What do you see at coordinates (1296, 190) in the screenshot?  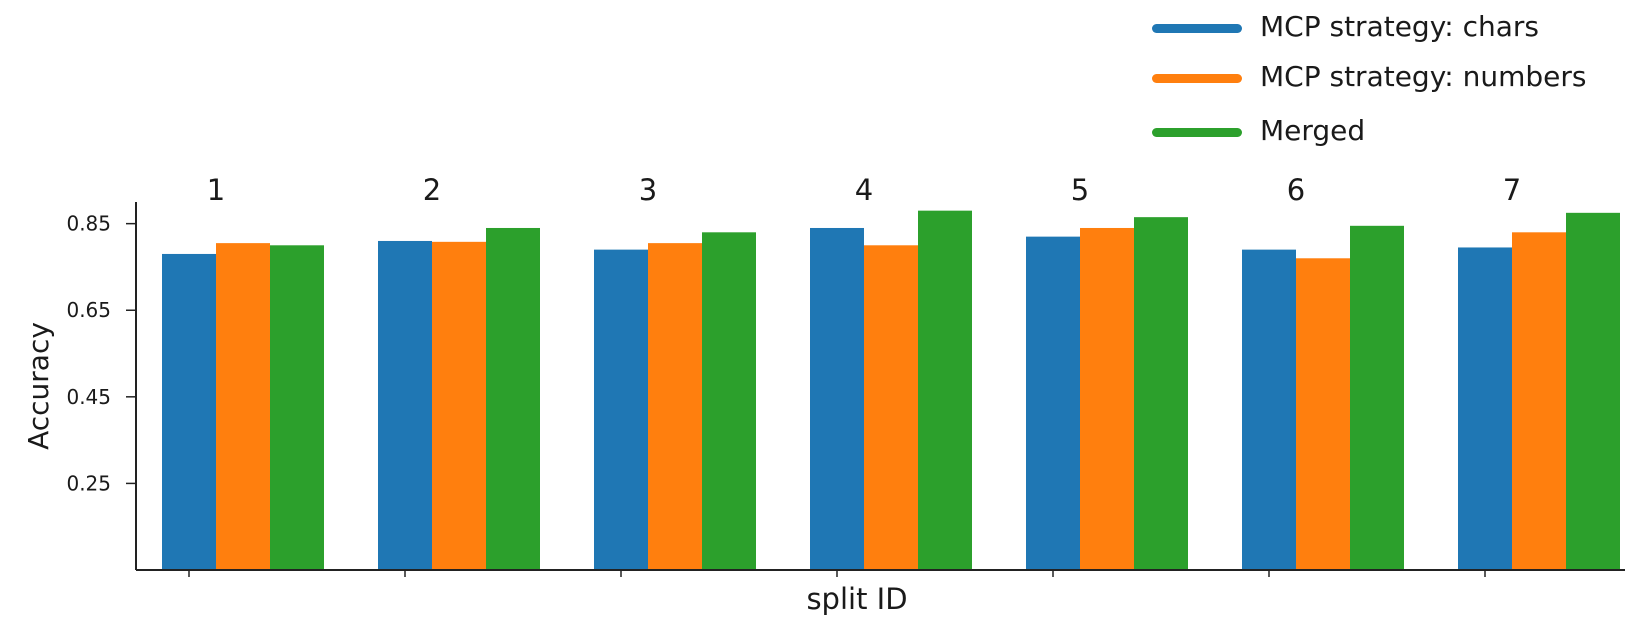 I see `split-id-label-6: 6` at bounding box center [1296, 190].